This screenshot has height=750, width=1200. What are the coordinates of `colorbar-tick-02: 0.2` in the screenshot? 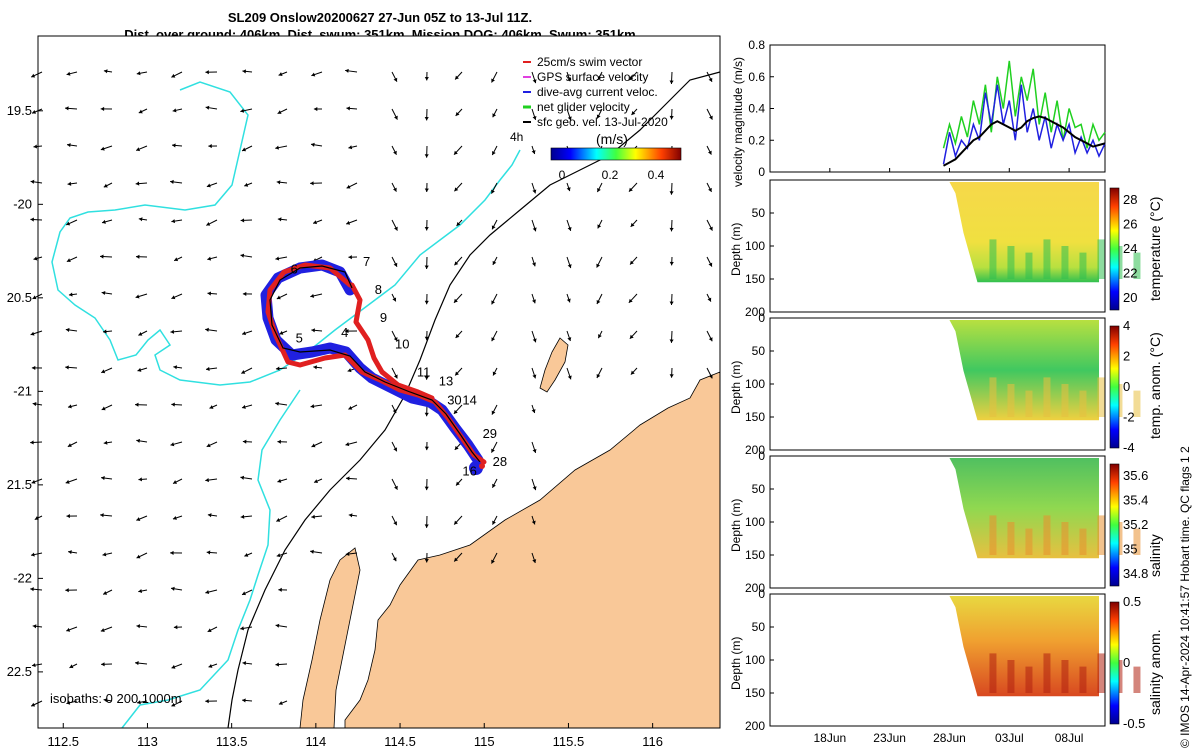 It's located at (610, 175).